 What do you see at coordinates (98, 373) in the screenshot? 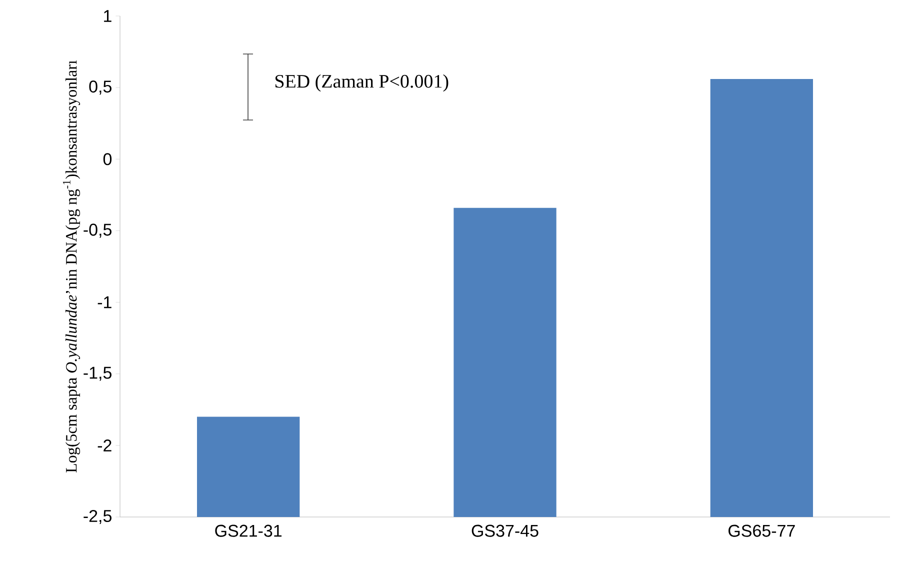
I see `y-tick-label: -1,5` at bounding box center [98, 373].